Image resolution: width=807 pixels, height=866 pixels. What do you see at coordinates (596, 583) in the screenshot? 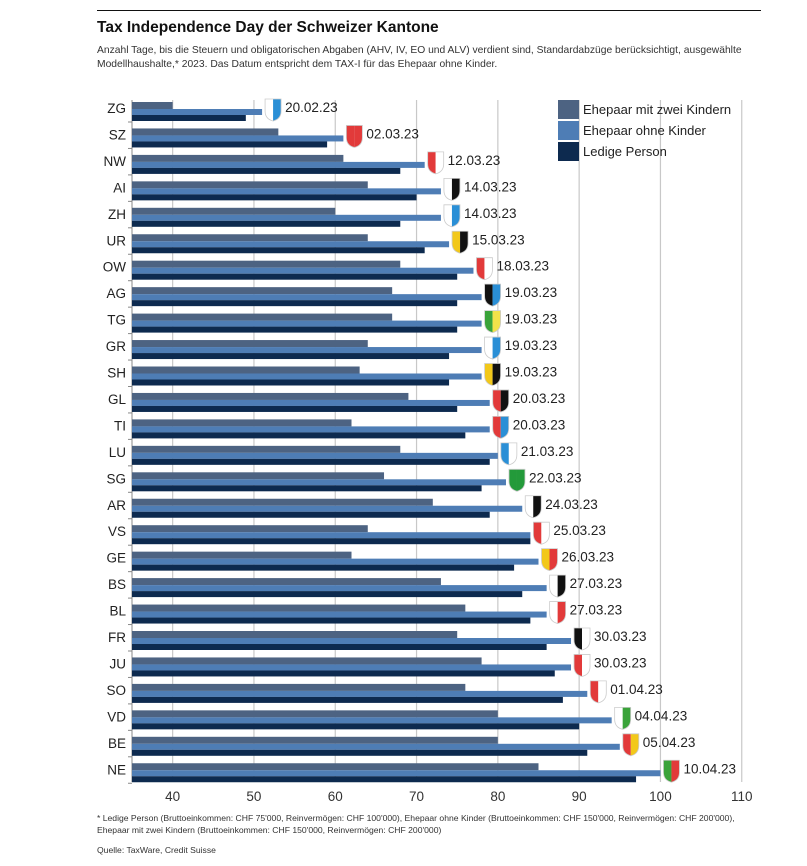
I see `date-annotation: 27.03.23` at bounding box center [596, 583].